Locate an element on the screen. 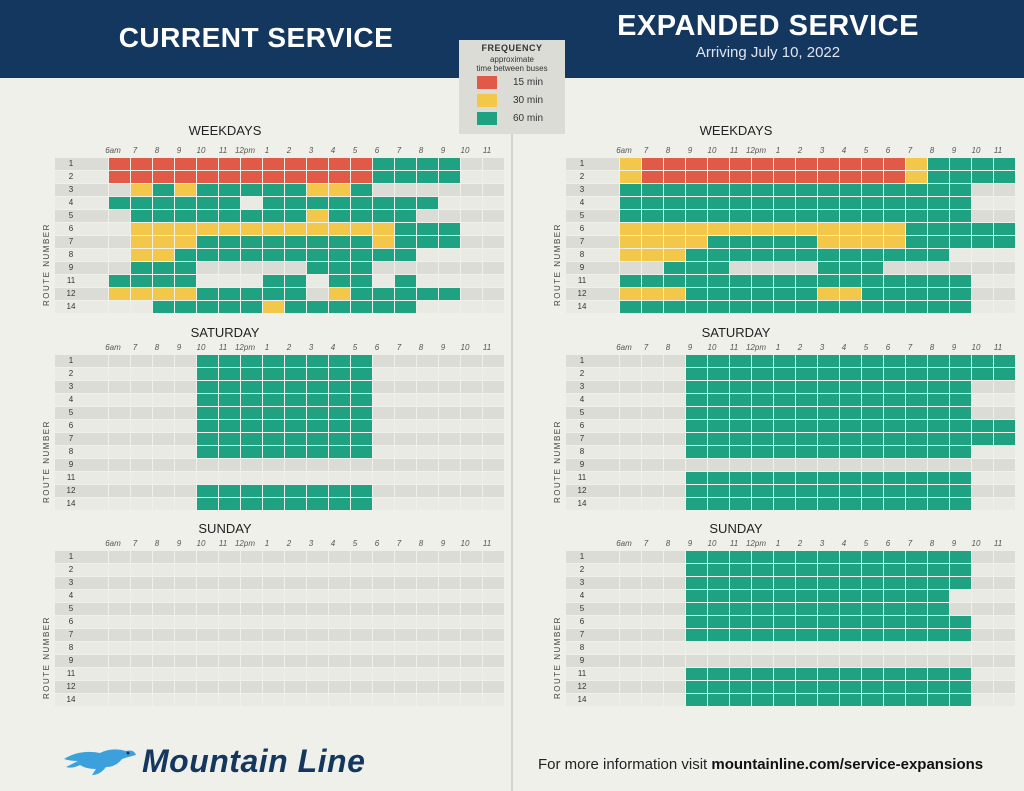  legend-swatch-15min is located at coordinates (487, 82).